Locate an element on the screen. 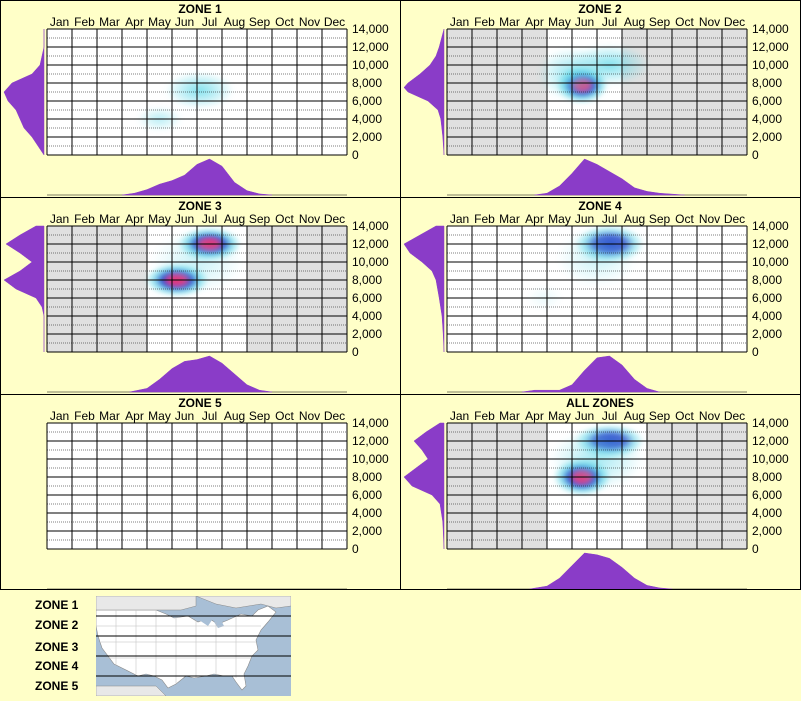  heat-spot is located at coordinates (199, 90).